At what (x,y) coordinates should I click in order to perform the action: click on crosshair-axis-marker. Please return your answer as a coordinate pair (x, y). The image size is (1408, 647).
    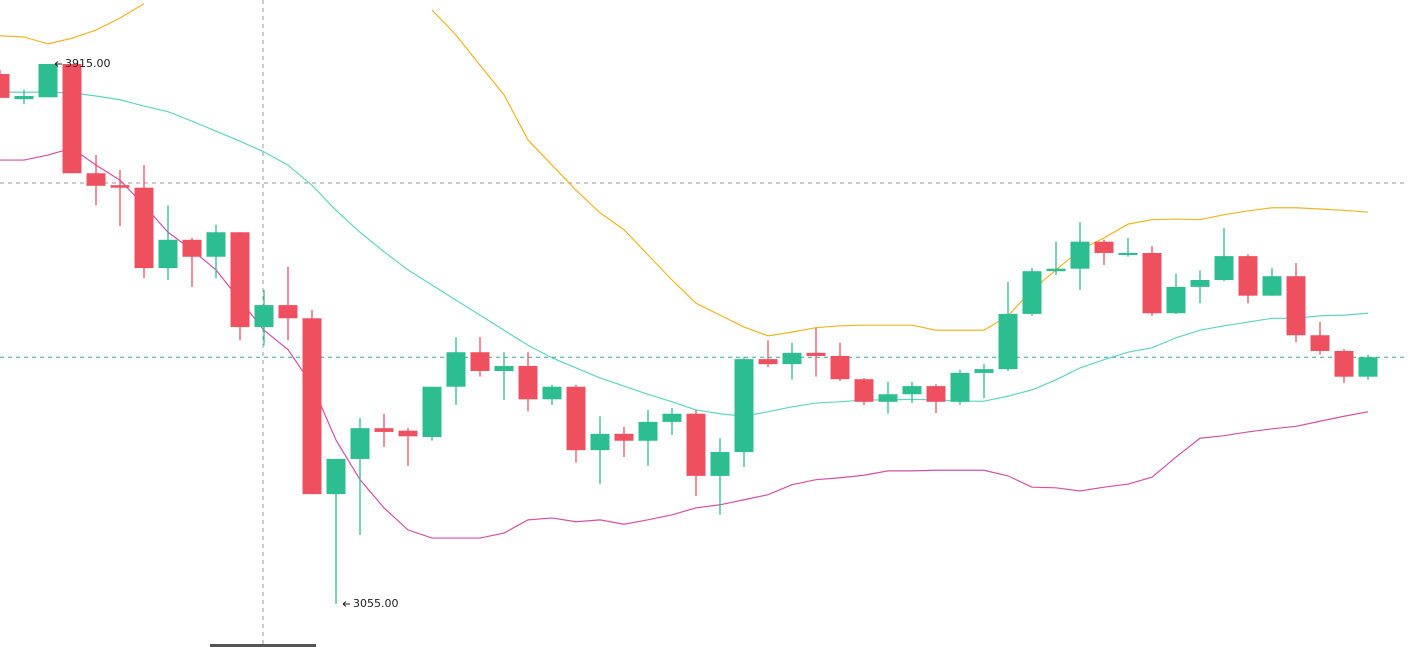
    Looking at the image, I should click on (263, 645).